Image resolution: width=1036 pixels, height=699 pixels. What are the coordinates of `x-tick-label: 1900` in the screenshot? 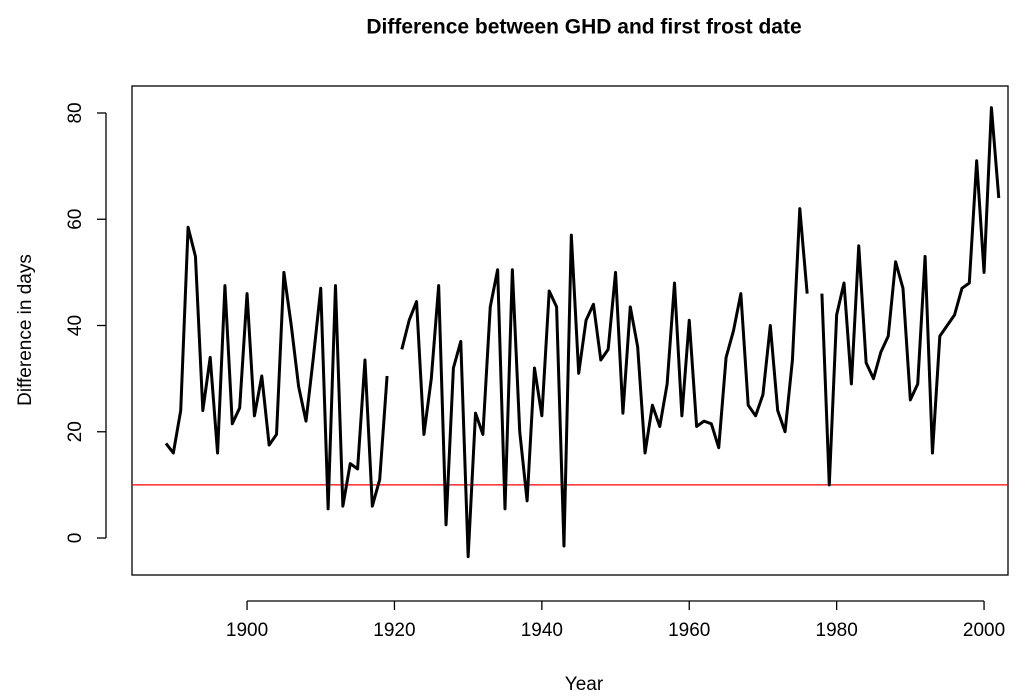 It's located at (247, 630).